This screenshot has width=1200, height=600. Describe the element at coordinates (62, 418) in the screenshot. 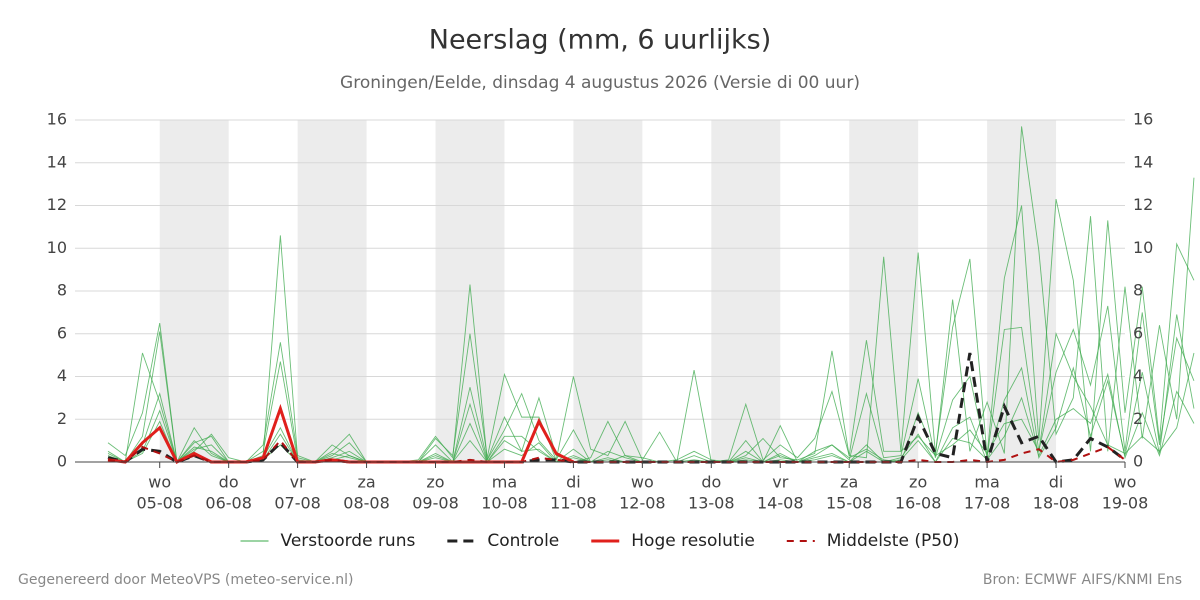

I see `y-tick-label: 2` at that location.